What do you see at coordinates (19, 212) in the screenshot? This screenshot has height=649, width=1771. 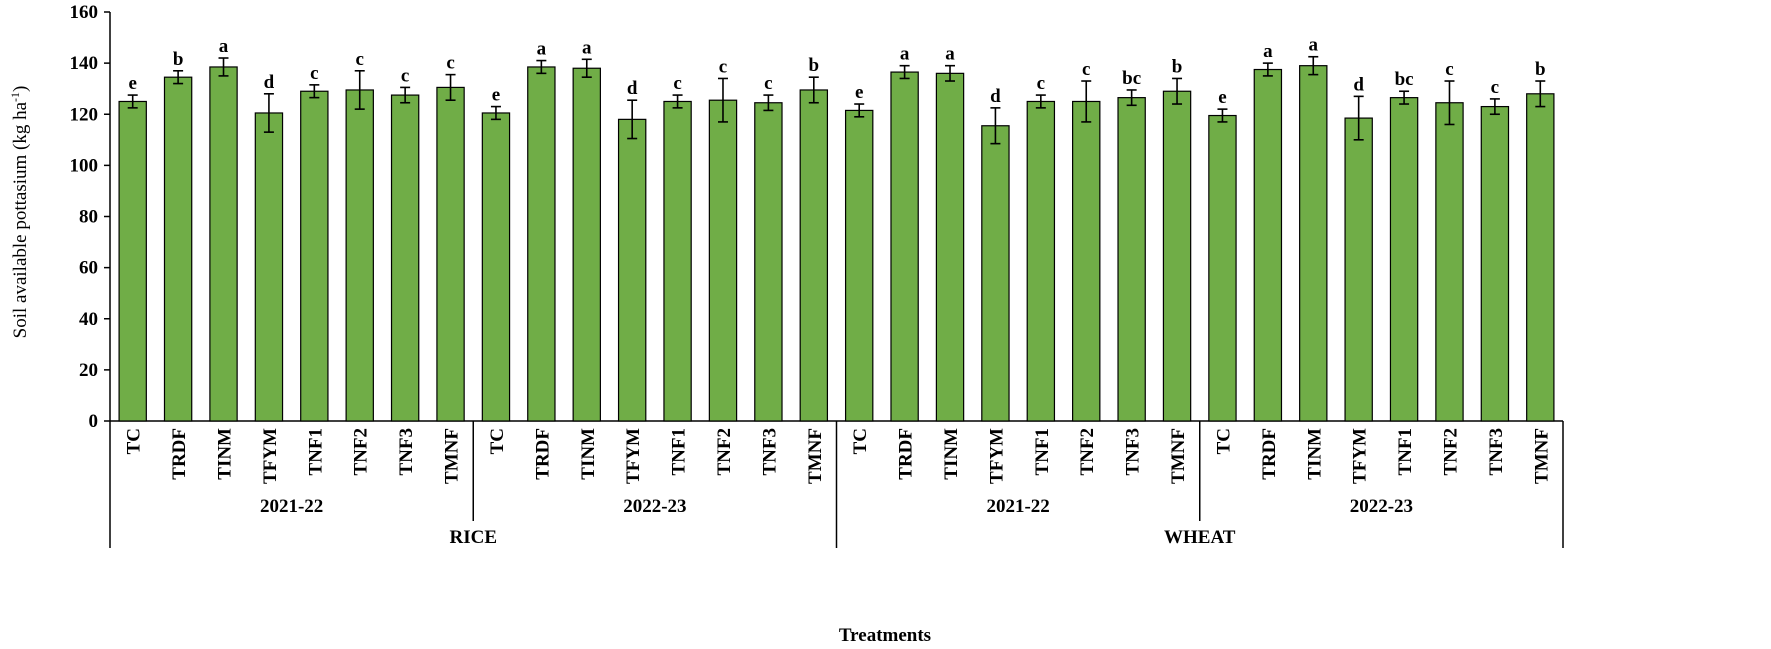 I see `y-axis-title: Soil available pottasium (kg ha-1)` at bounding box center [19, 212].